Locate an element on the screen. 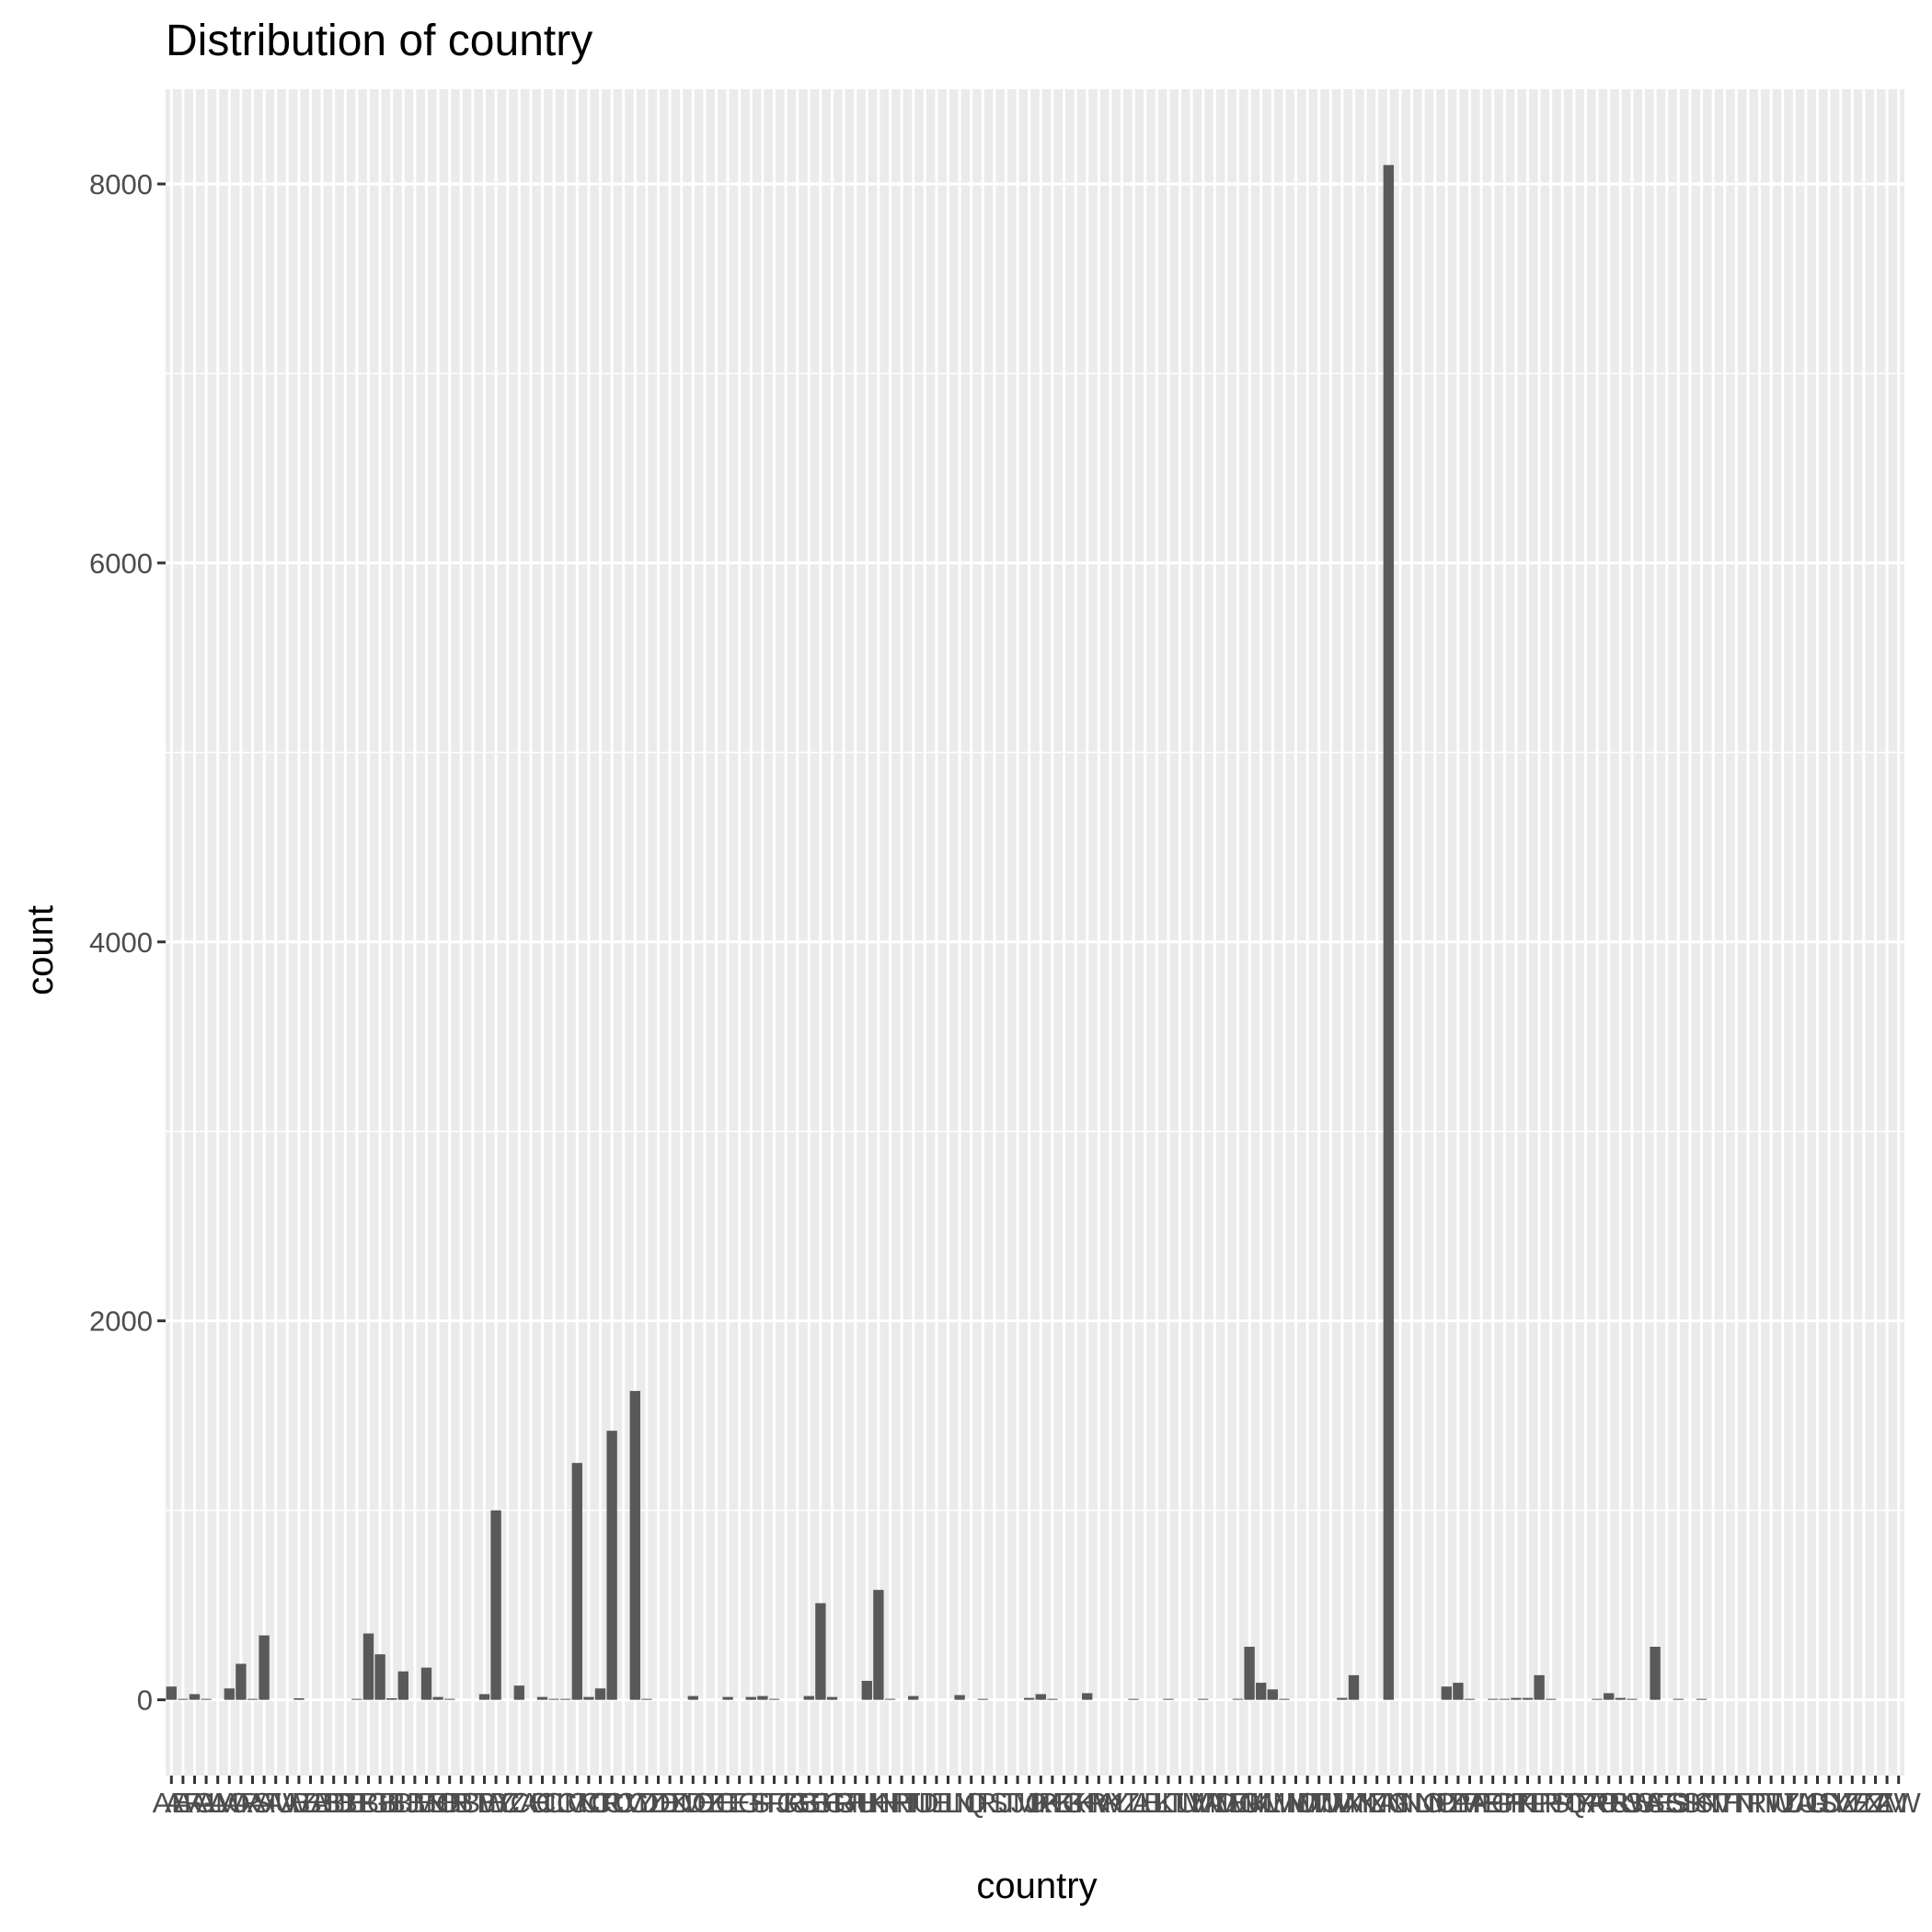  x-tick-label-FR: FR is located at coordinates (785, 1803).